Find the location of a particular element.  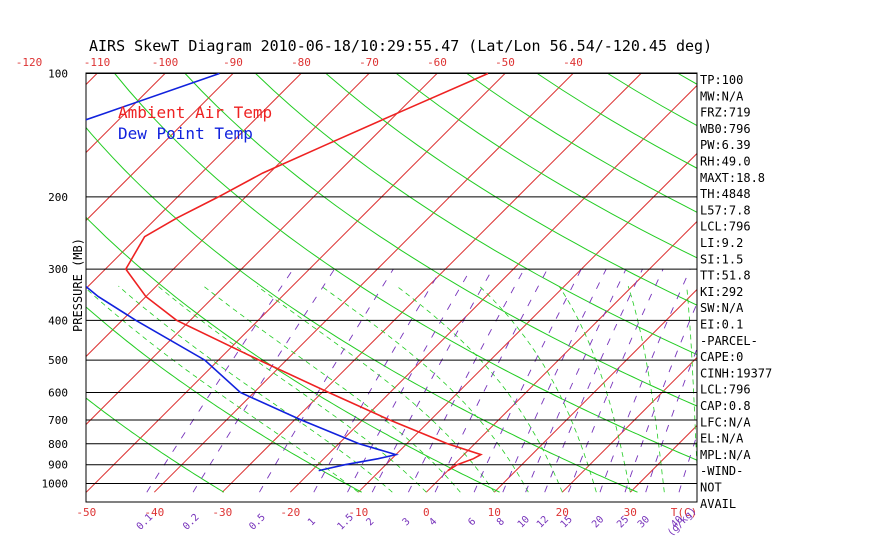

mixing-ratio-tick-label: 0.5 is located at coordinates (257, 522).